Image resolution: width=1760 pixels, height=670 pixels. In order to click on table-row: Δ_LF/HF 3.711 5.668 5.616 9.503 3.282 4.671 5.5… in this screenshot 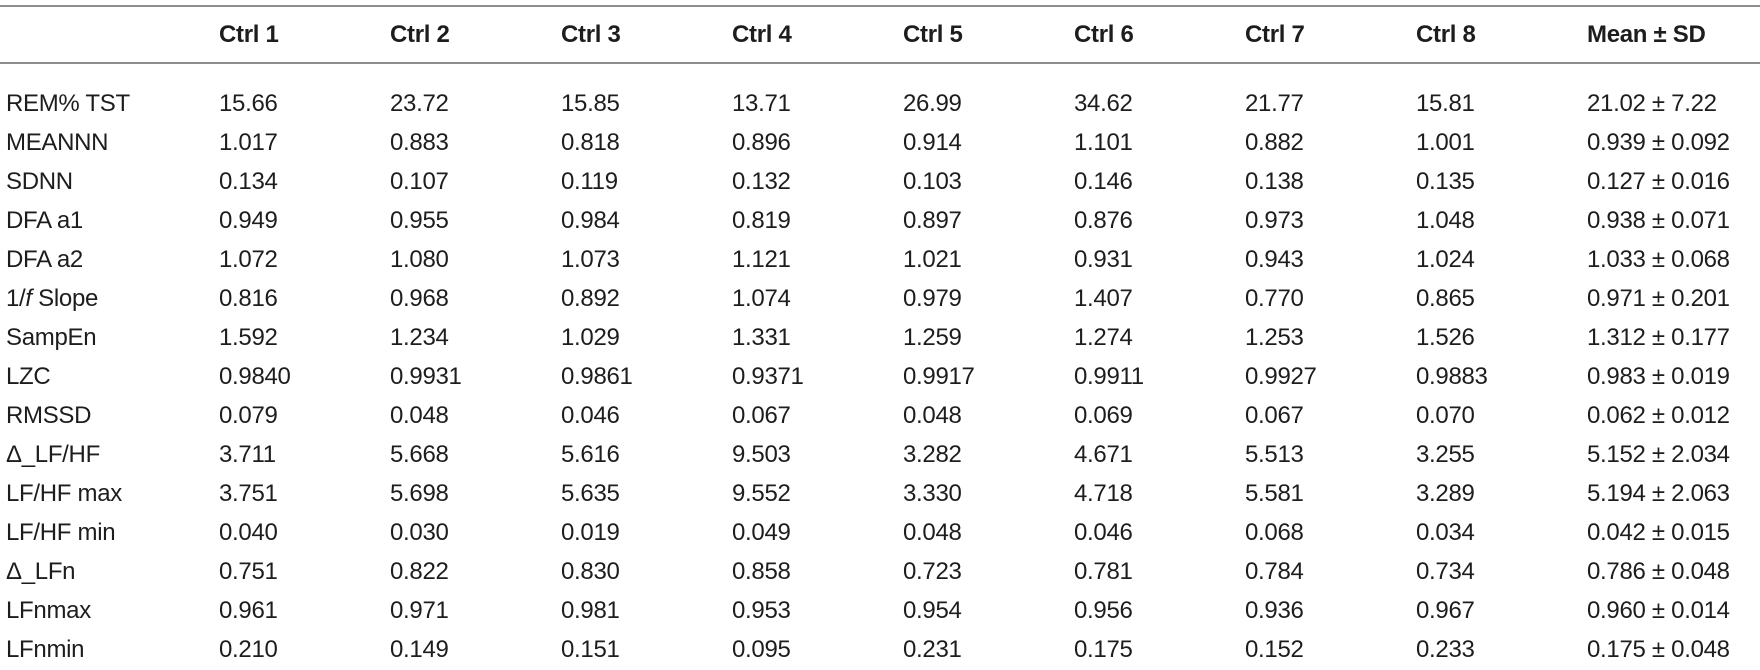, I will do `click(880, 454)`.